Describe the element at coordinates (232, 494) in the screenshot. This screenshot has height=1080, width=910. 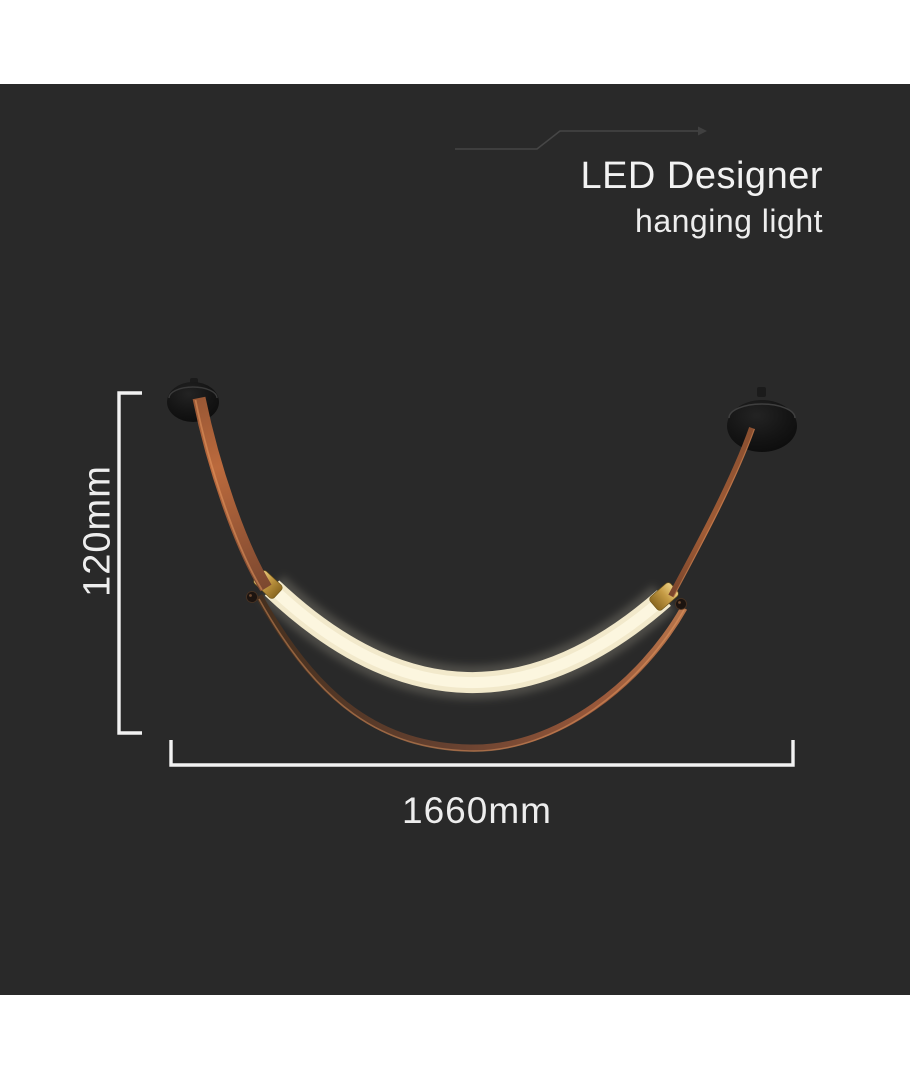
I see `leather-strap-left` at that location.